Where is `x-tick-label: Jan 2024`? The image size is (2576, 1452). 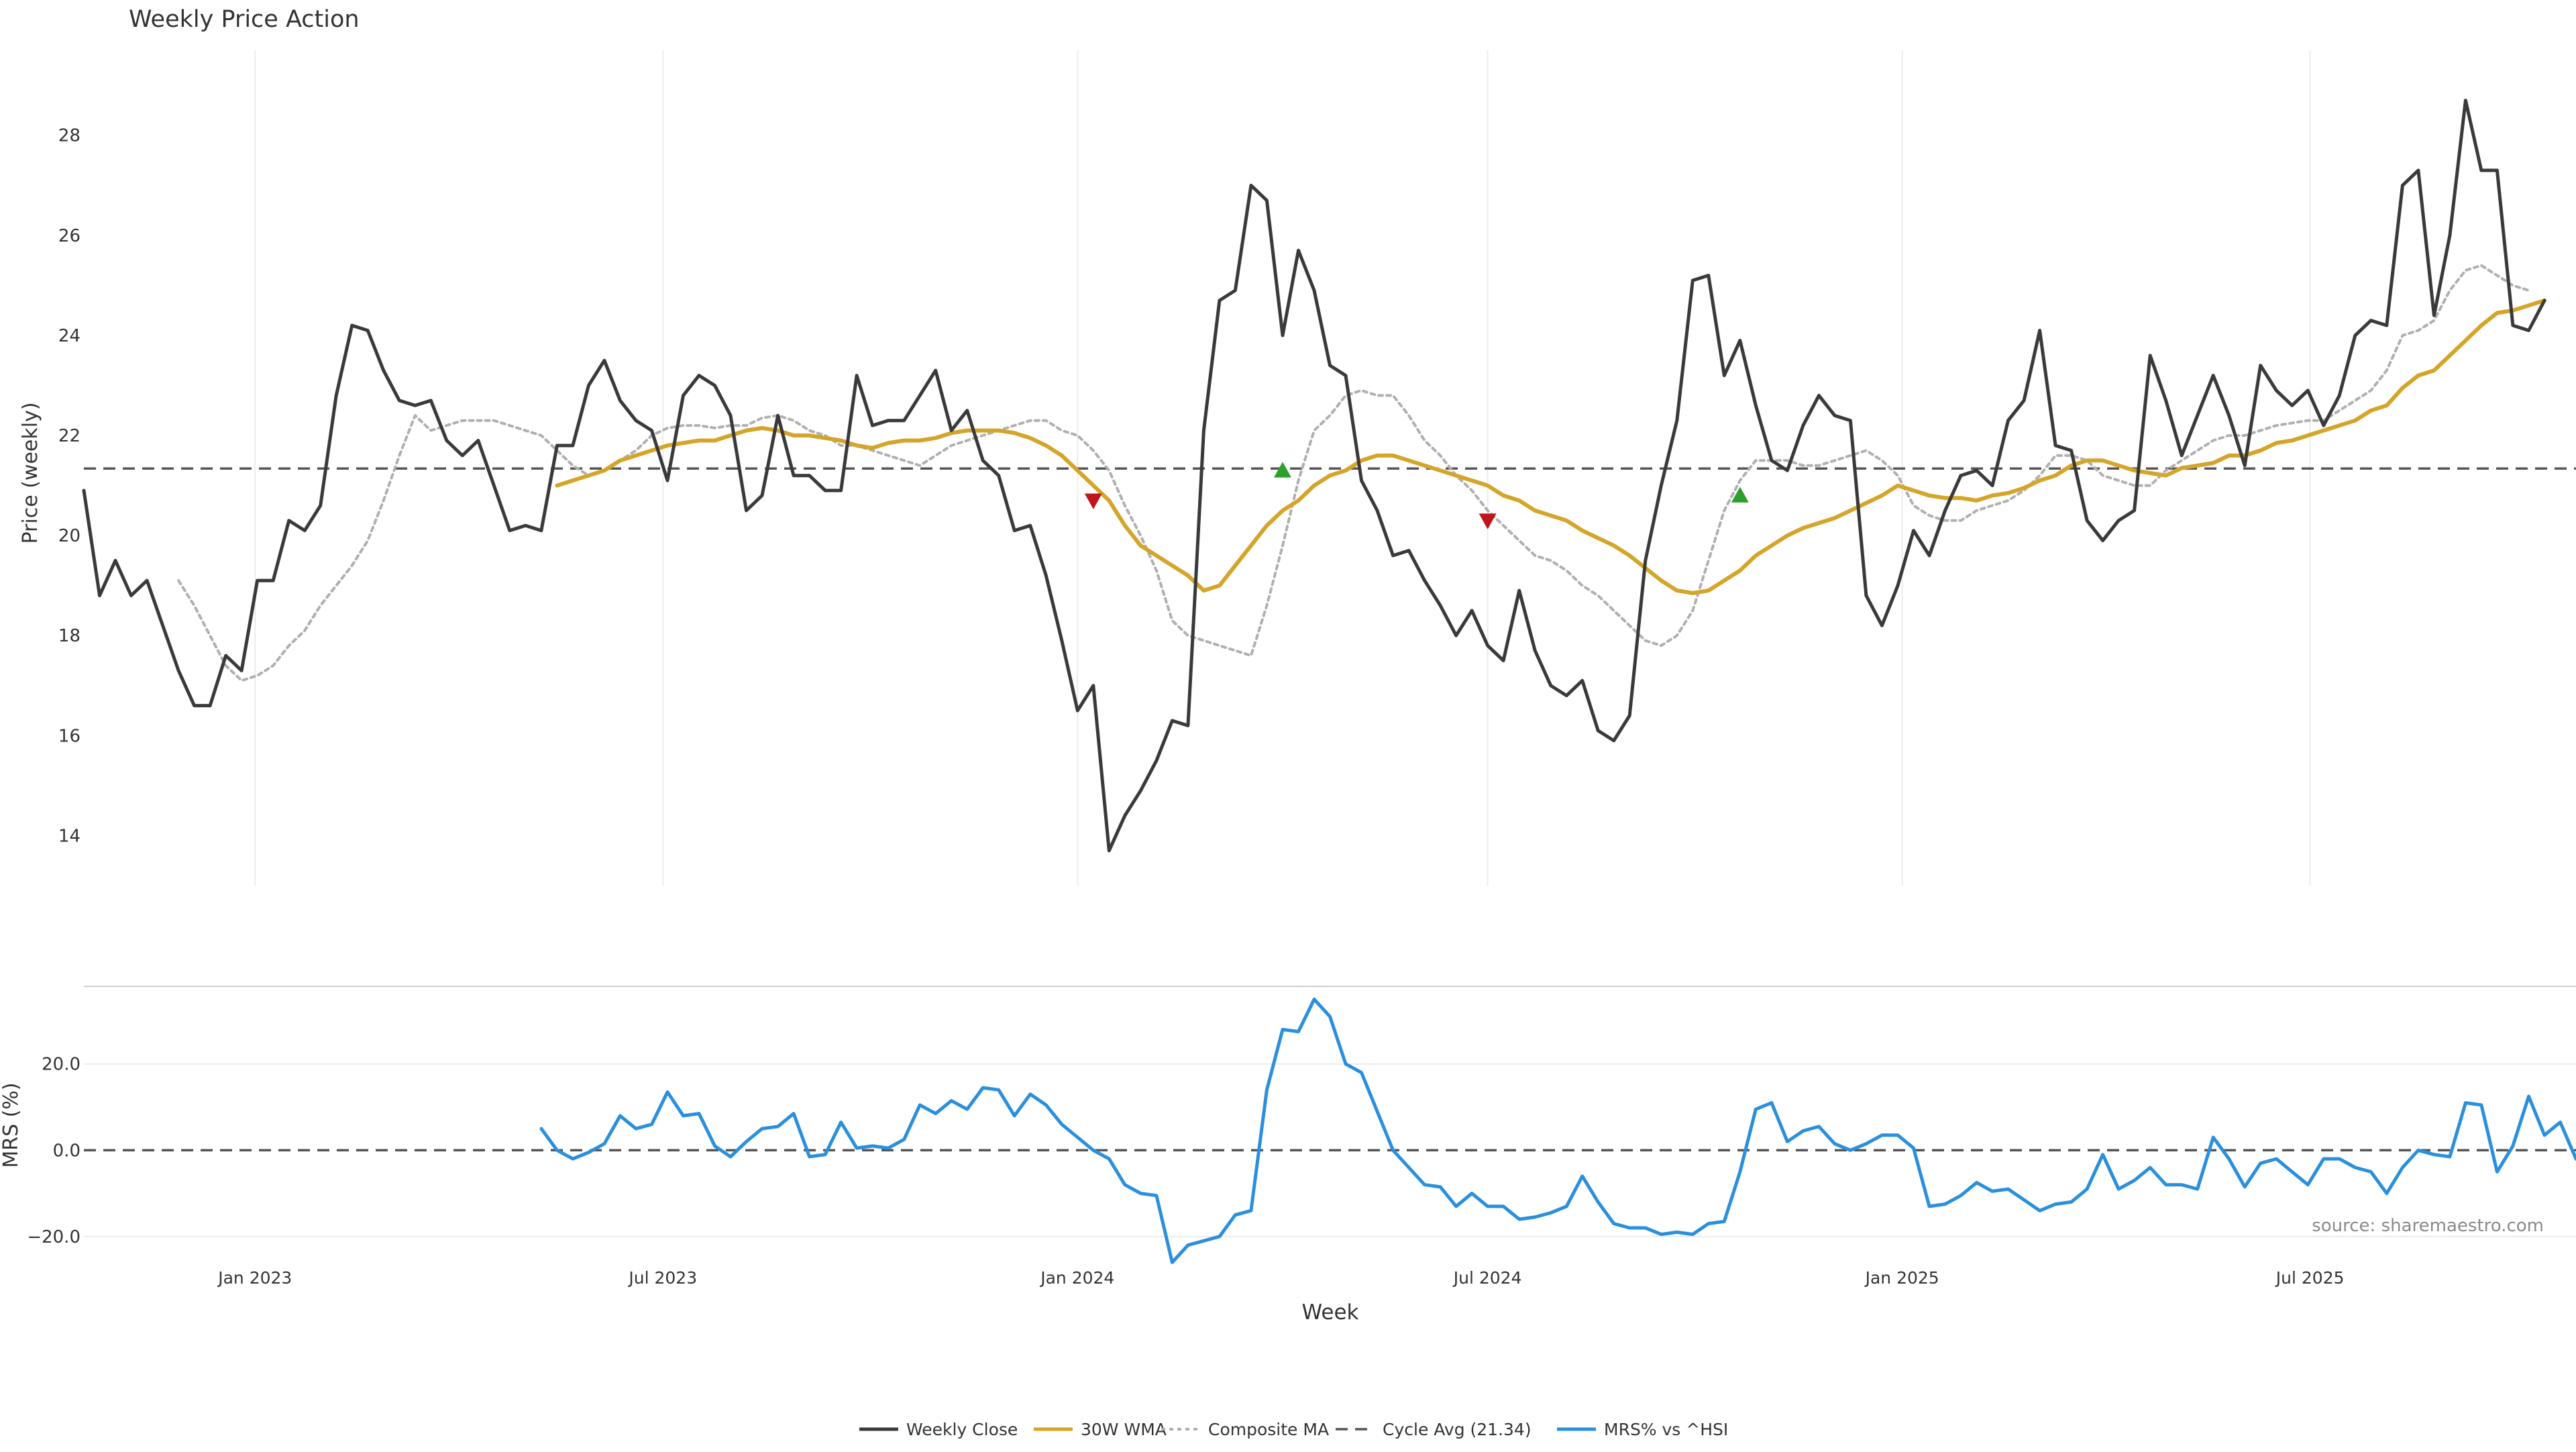
x-tick-label: Jan 2024 is located at coordinates (1076, 1278).